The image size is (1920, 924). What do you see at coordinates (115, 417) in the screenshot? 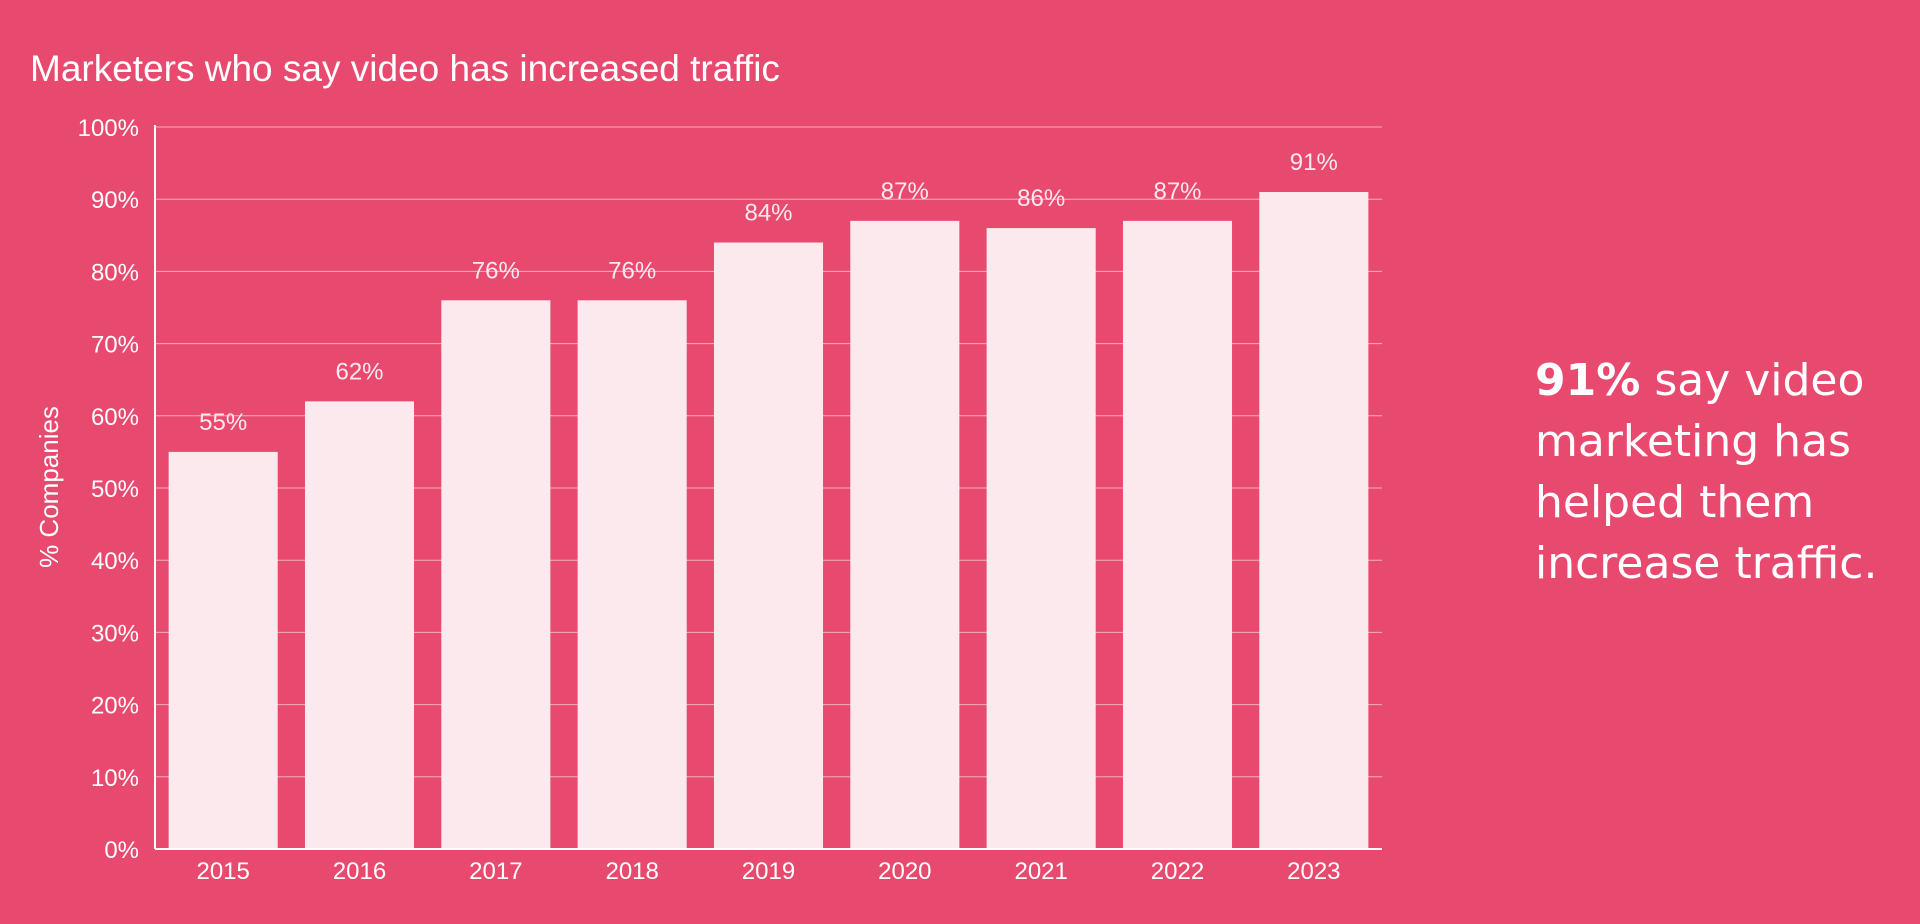
I see `y-tick-label: 60%` at bounding box center [115, 417].